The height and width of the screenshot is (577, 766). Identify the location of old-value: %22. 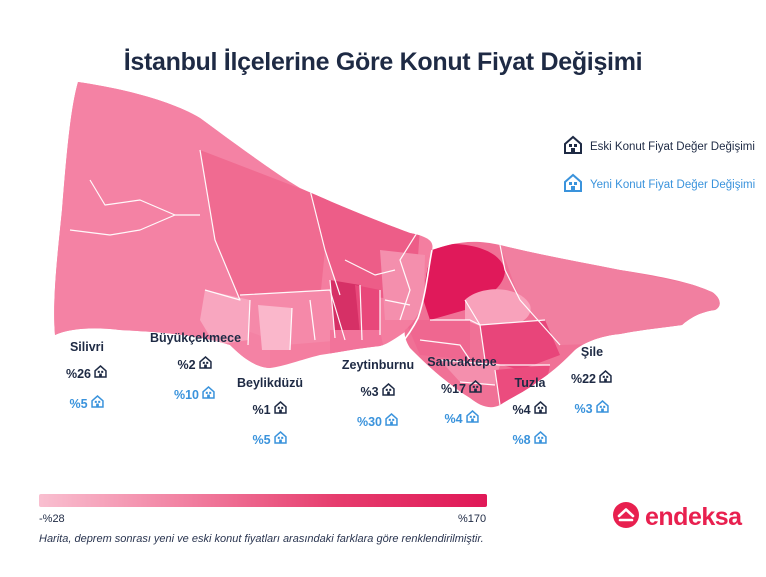
(583, 379).